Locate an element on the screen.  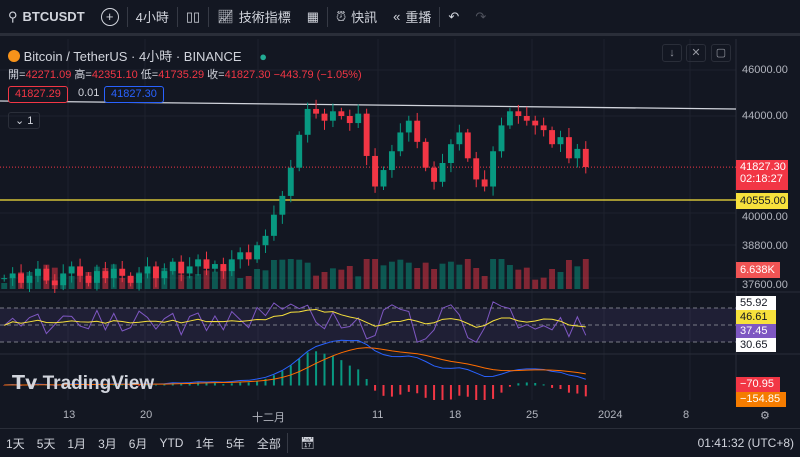
compare-button: + is located at coordinates (110, 17).